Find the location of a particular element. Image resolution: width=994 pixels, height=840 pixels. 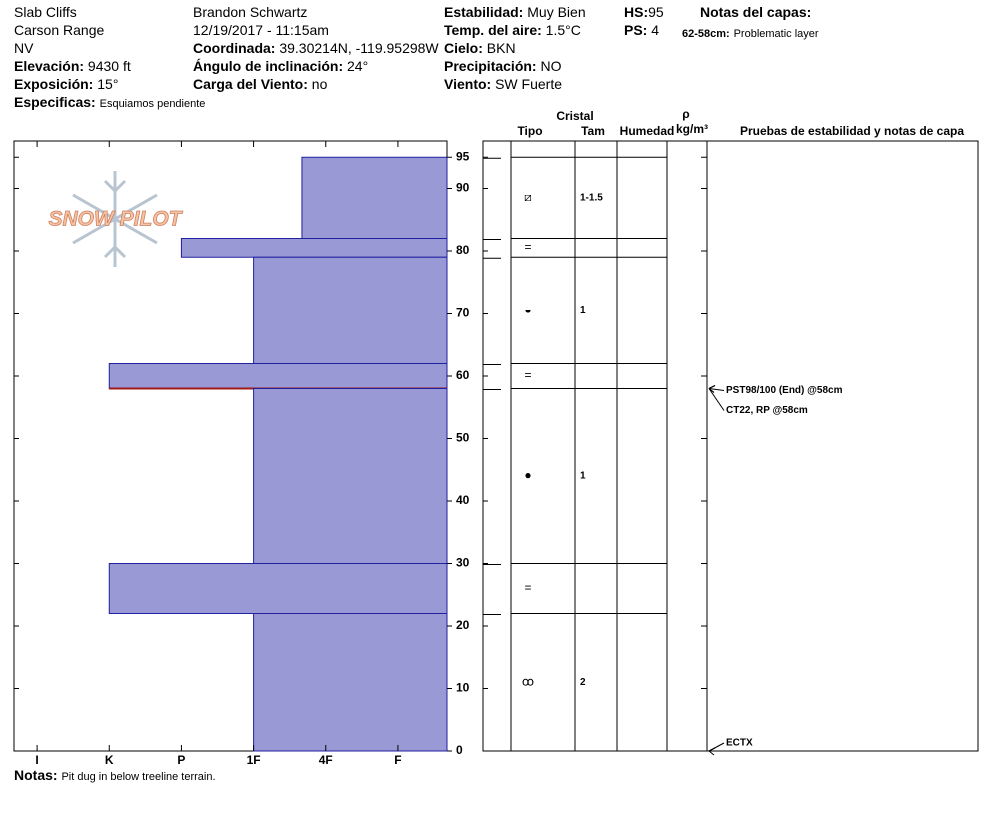

depth-label: 50 is located at coordinates (463, 438).